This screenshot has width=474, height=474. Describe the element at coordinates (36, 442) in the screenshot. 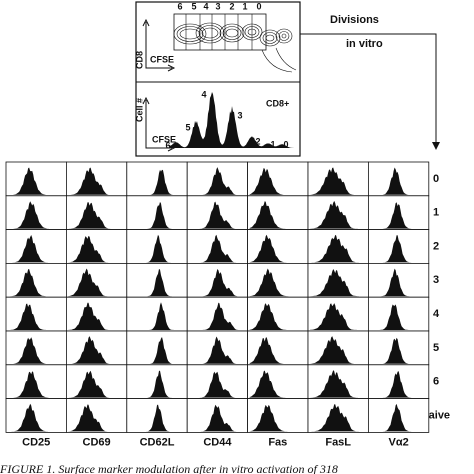

I see `column-label: CD25` at that location.